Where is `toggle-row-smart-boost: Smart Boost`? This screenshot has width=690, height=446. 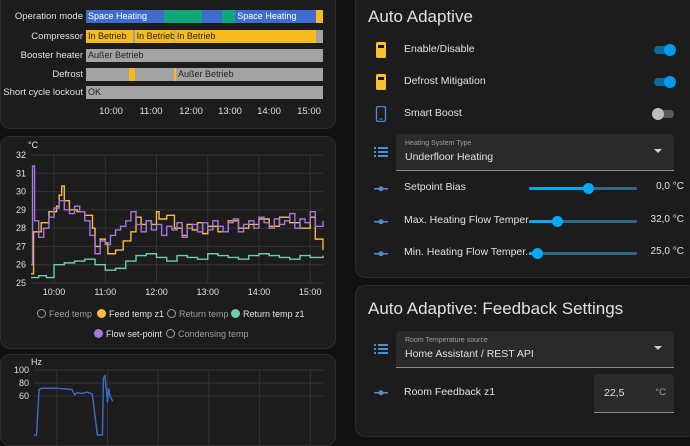
toggle-row-smart-boost: Smart Boost is located at coordinates (523, 114).